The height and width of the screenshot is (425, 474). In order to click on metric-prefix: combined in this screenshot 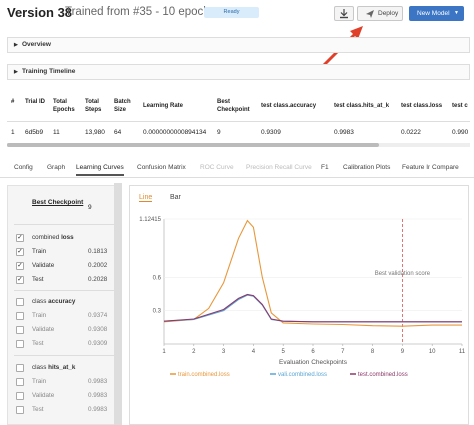, I will do `click(46, 237)`.